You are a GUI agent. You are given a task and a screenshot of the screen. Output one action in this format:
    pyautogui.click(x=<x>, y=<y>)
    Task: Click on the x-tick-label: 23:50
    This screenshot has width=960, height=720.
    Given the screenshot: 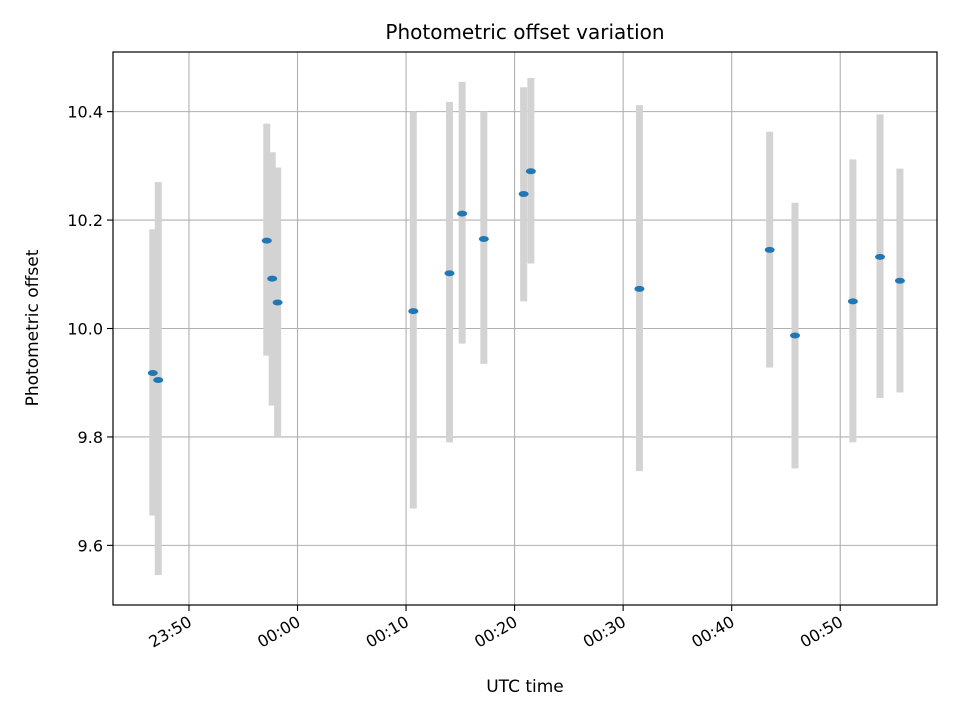 What is the action you would take?
    pyautogui.click(x=170, y=632)
    